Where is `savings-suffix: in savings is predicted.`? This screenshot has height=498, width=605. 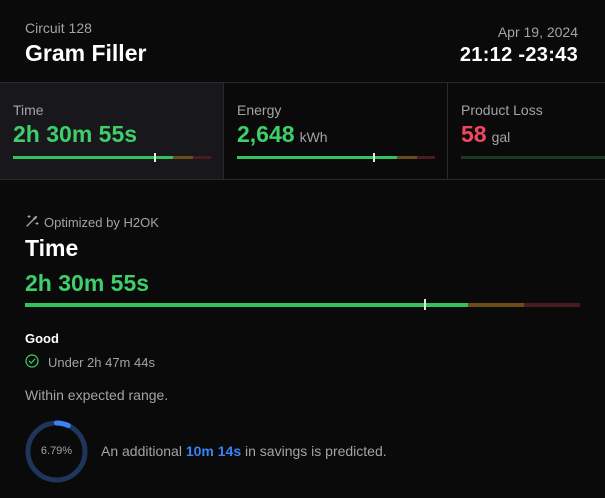 savings-suffix: in savings is predicted. is located at coordinates (316, 451).